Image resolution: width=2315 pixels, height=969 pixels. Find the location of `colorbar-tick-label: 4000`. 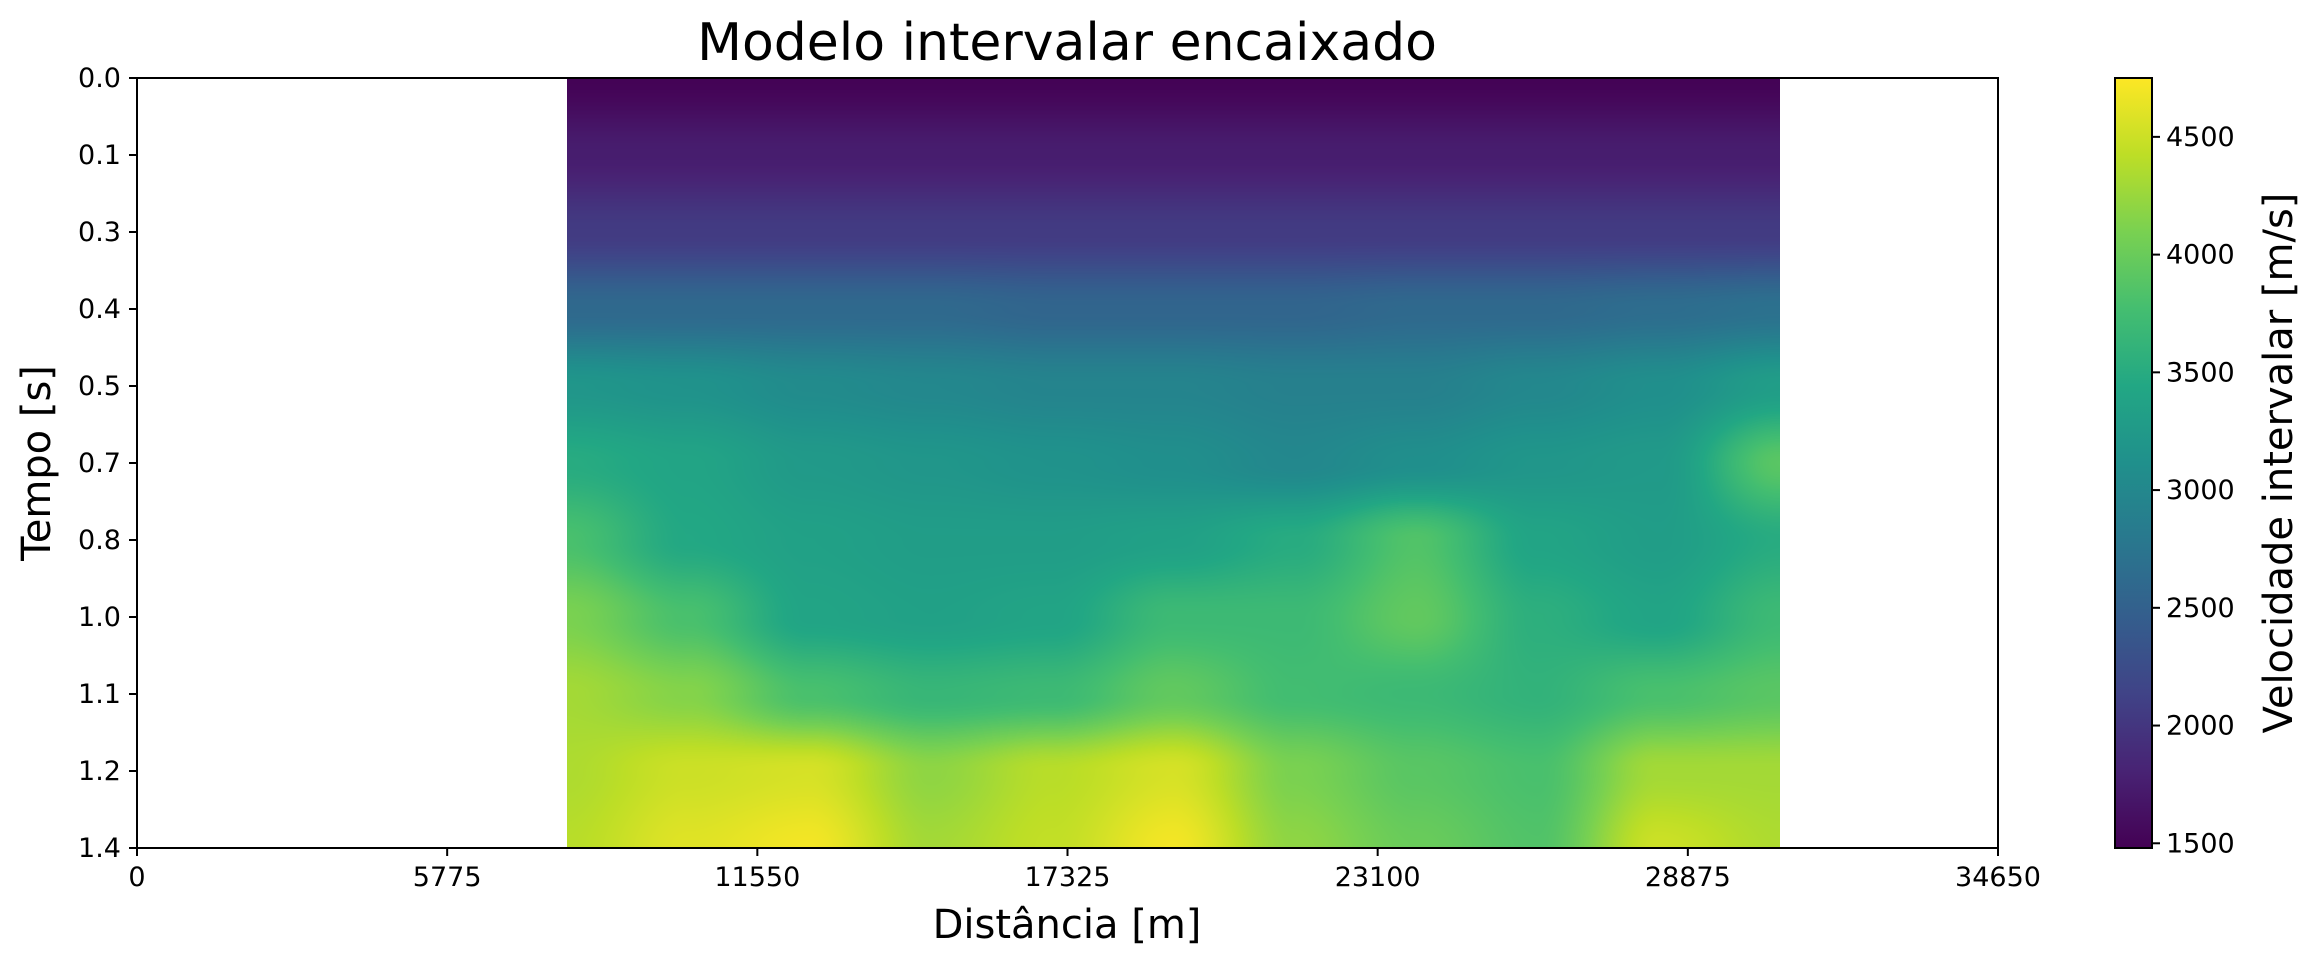

colorbar-tick-label: 4000 is located at coordinates (2200, 255).